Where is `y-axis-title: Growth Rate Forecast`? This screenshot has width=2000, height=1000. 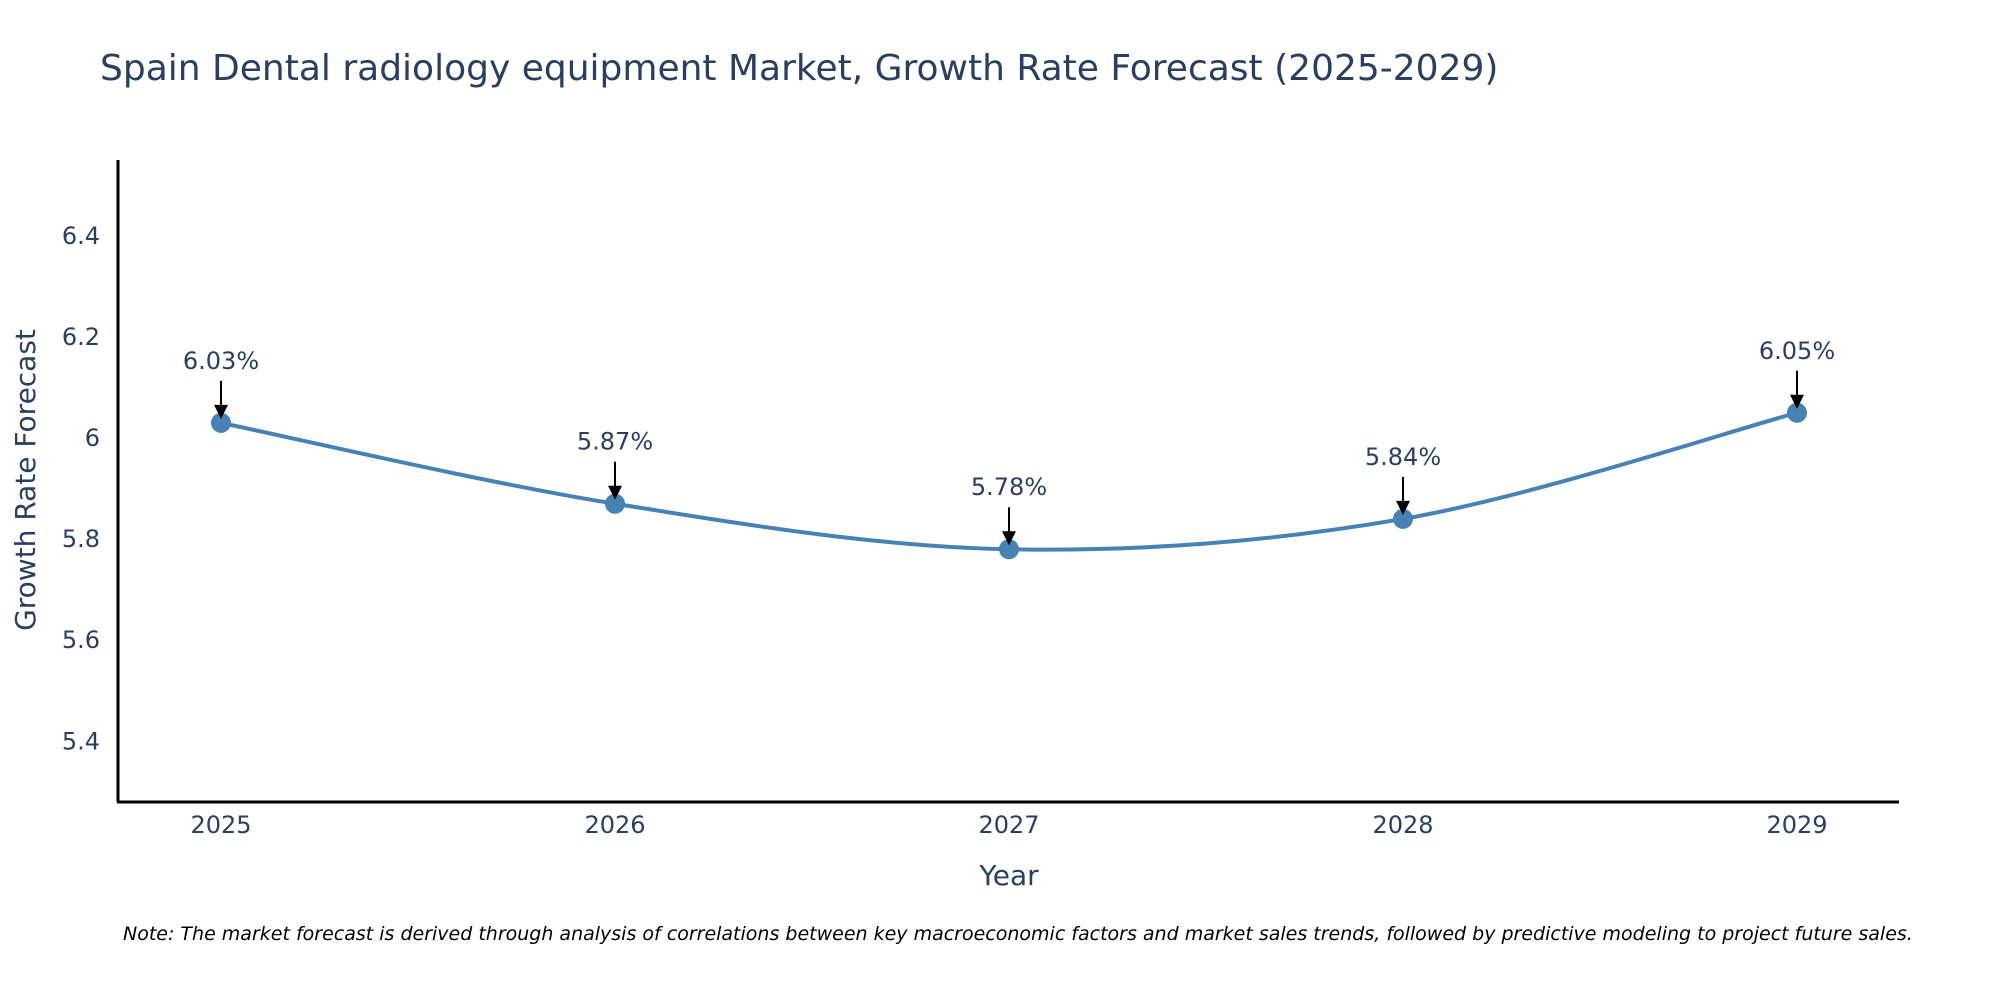
y-axis-title: Growth Rate Forecast is located at coordinates (25, 480).